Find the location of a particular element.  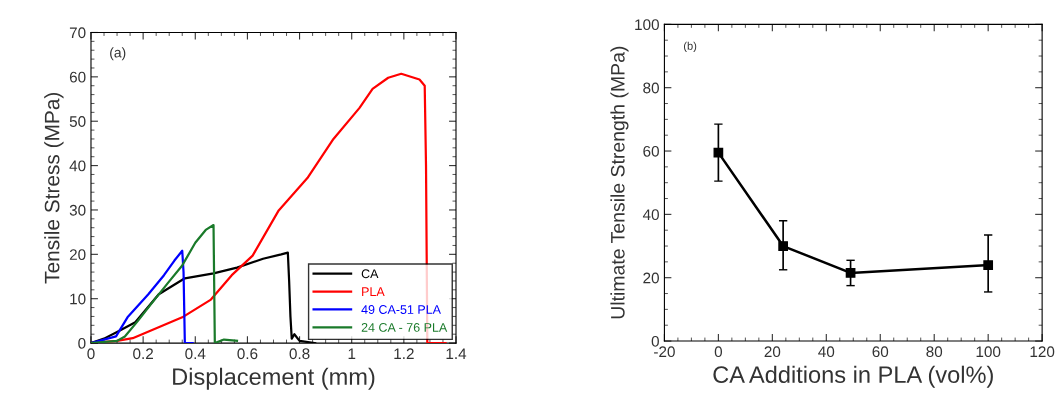

x-axis-title: Displacement (mm) is located at coordinates (274, 378).